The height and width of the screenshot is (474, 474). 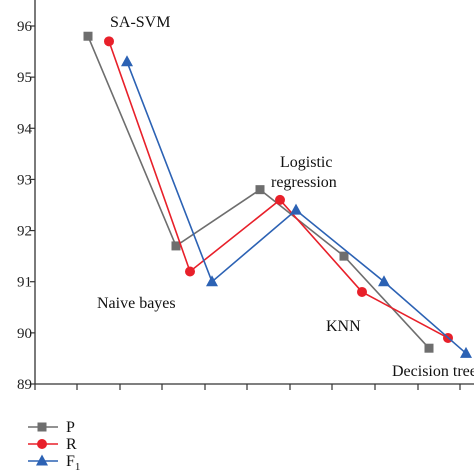 What do you see at coordinates (24, 78) in the screenshot?
I see `y-tick-label: 95` at bounding box center [24, 78].